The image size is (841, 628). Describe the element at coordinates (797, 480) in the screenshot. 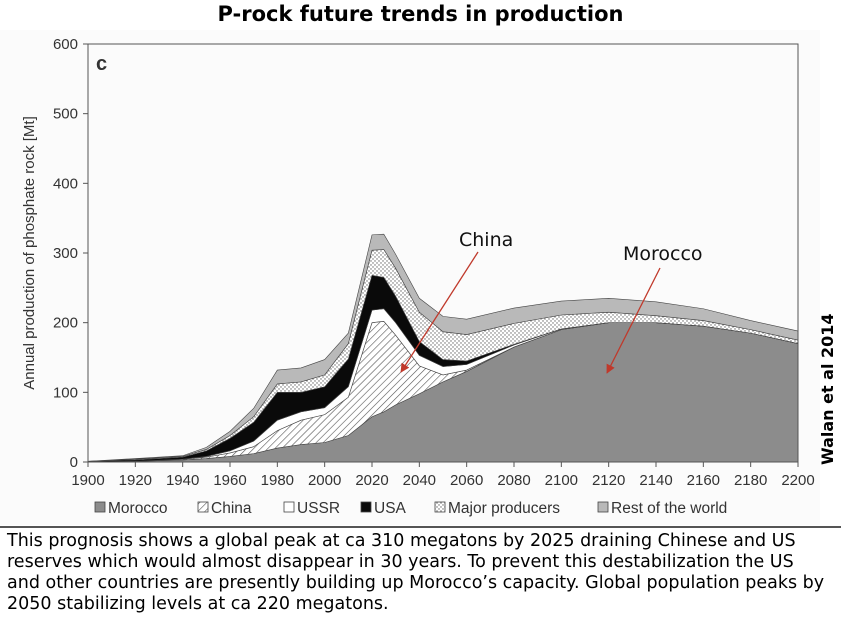

I see `x-tick-label: 2200` at that location.